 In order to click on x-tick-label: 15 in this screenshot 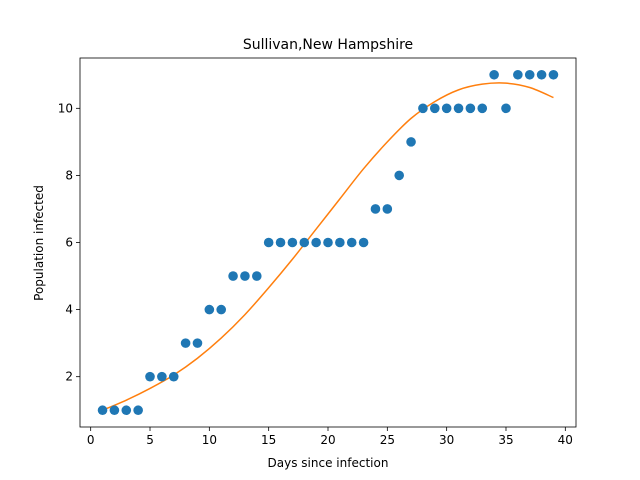, I will do `click(268, 440)`.